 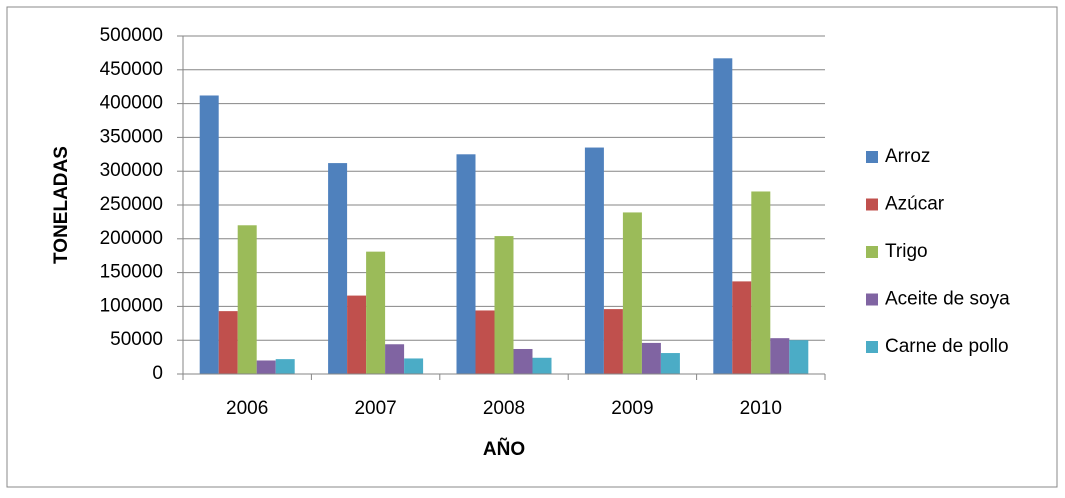 I want to click on x-axis-title: AÑO, so click(x=504, y=449).